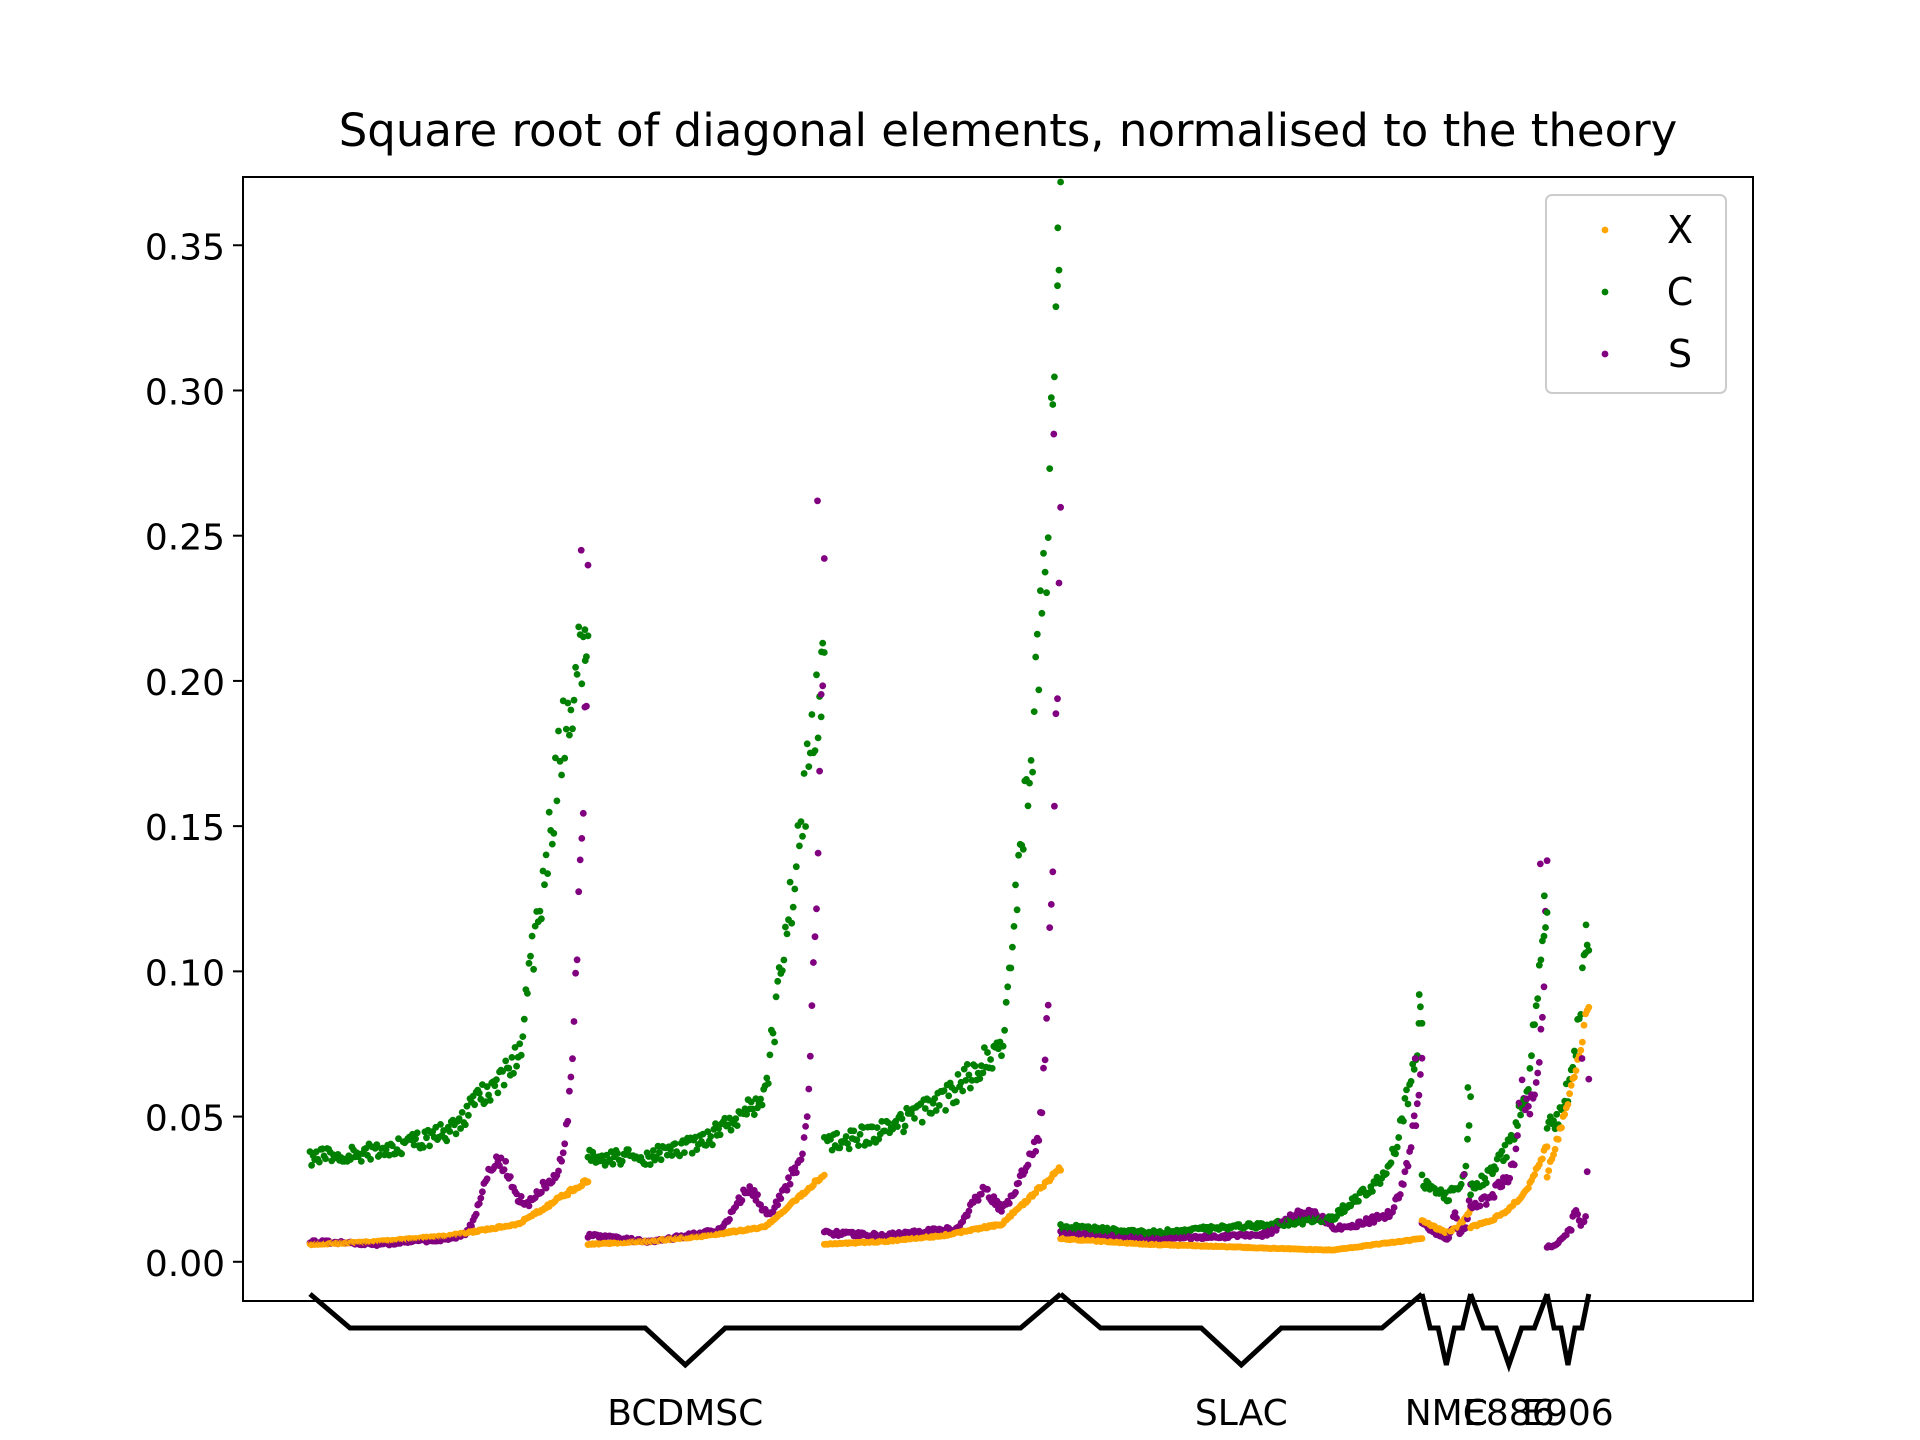 This screenshot has width=1920, height=1440. Describe the element at coordinates (194, 756) in the screenshot. I see `y-axis: 0.00 0.05 0.10 0.15 0.20 0.25 0.30 0.35` at that location.